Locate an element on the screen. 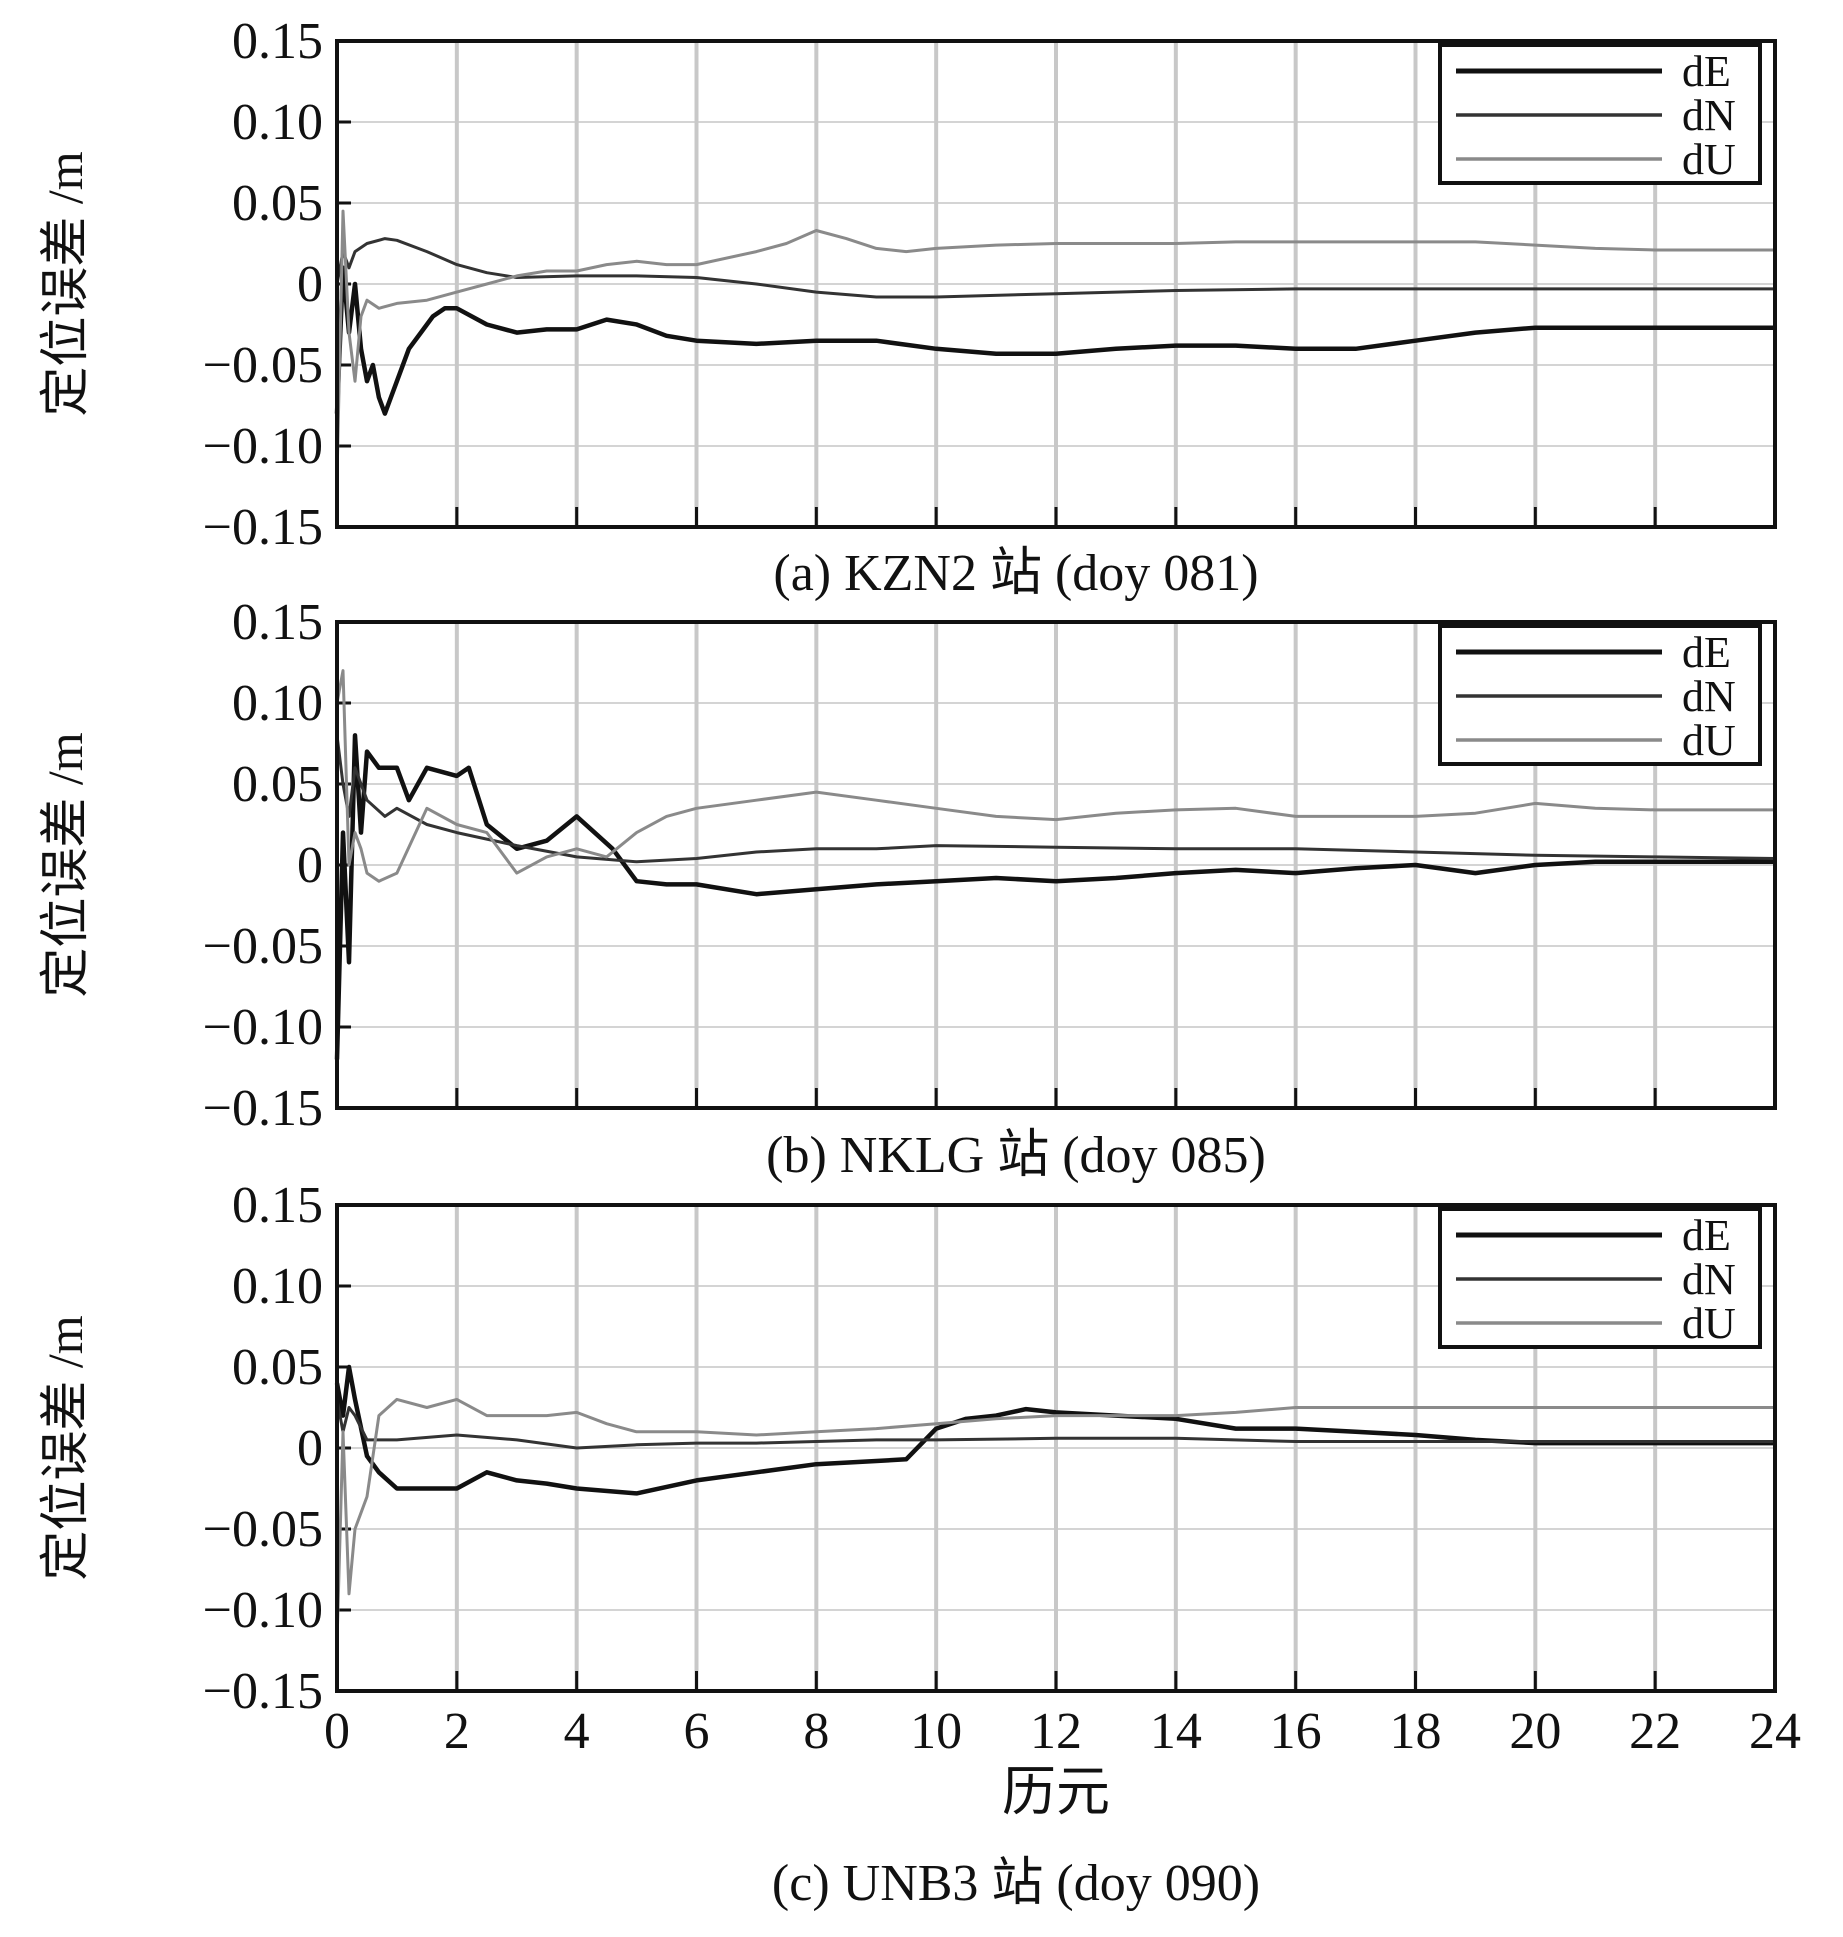 The height and width of the screenshot is (1937, 1843). x-axis-label: 历元 is located at coordinates (1056, 1792).